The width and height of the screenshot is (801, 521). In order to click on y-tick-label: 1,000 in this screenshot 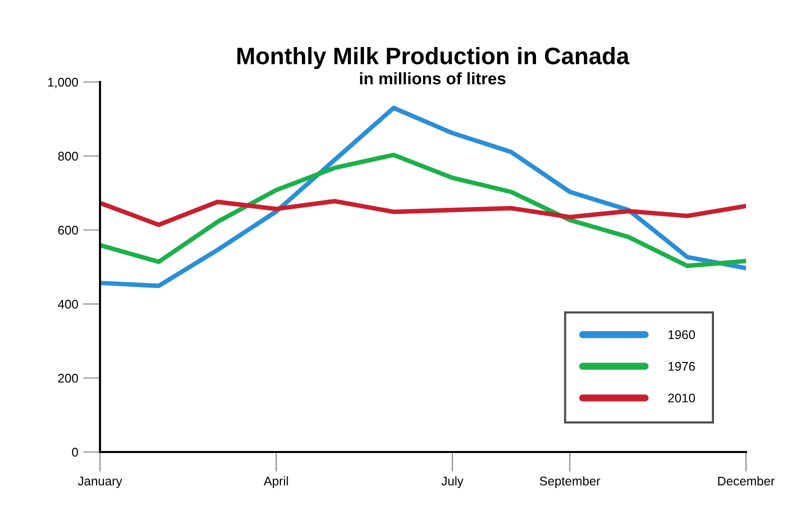, I will do `click(63, 83)`.